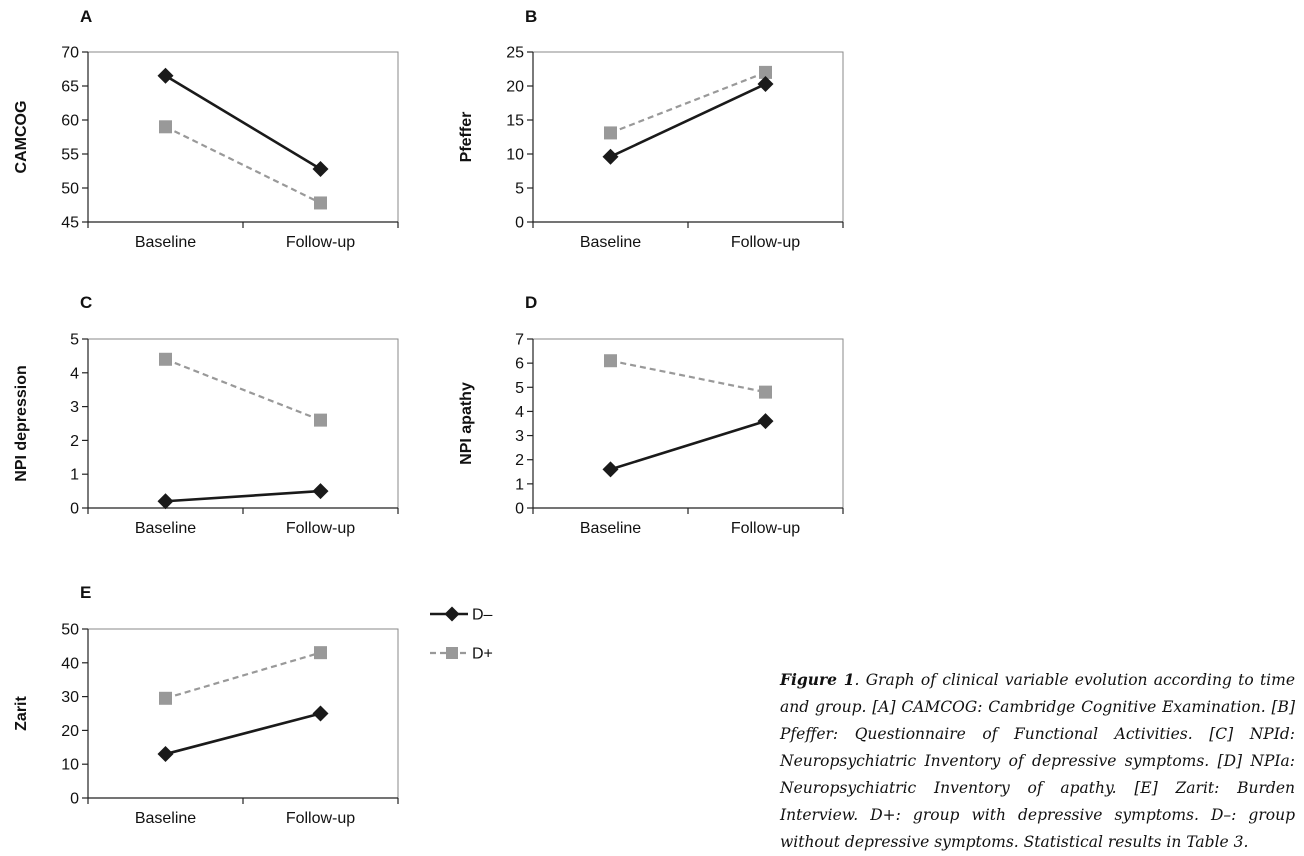  I want to click on chart-panel-d: D 0 1 2 3 4 5 6 7 Baseline Follow-up NPI apathy, so click(651, 415).